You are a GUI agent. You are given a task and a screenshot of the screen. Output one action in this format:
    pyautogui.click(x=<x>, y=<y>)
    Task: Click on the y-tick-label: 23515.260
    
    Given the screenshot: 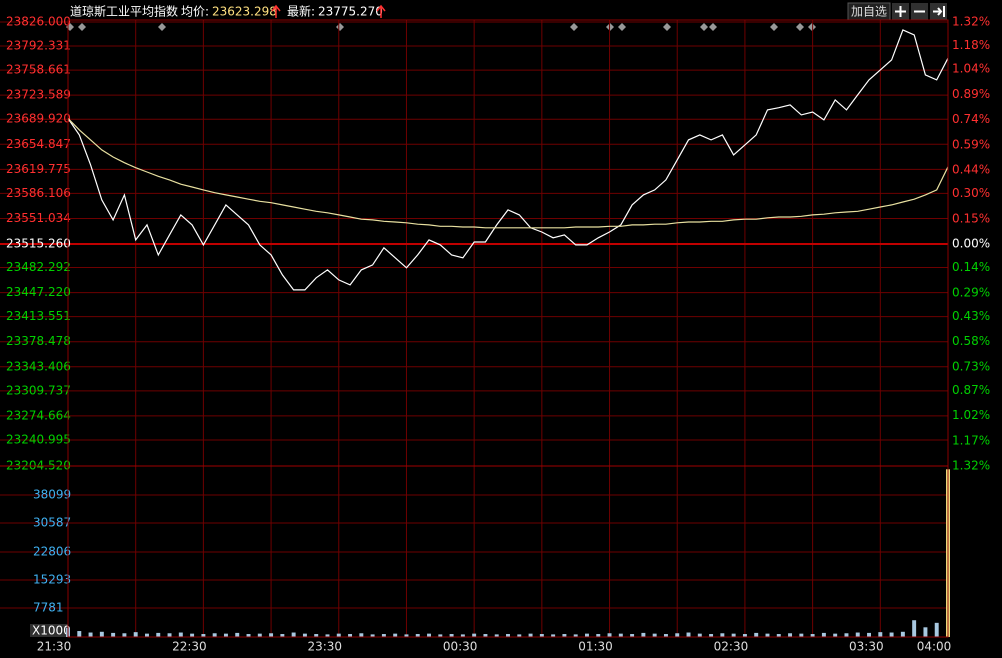 What is the action you would take?
    pyautogui.click(x=38, y=244)
    